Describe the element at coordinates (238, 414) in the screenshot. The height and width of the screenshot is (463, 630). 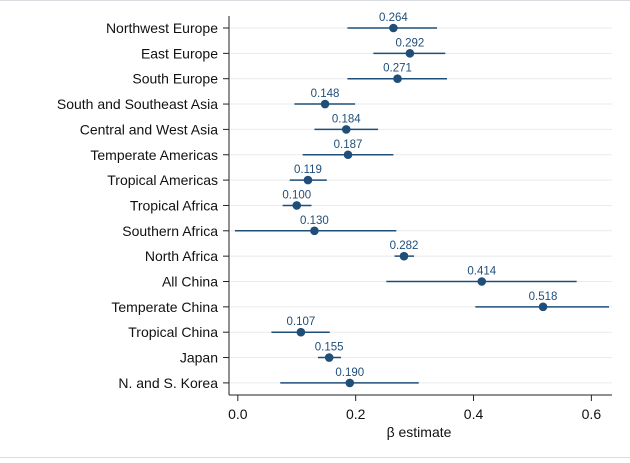
I see `x-tick-label-0-0: 0.0` at that location.